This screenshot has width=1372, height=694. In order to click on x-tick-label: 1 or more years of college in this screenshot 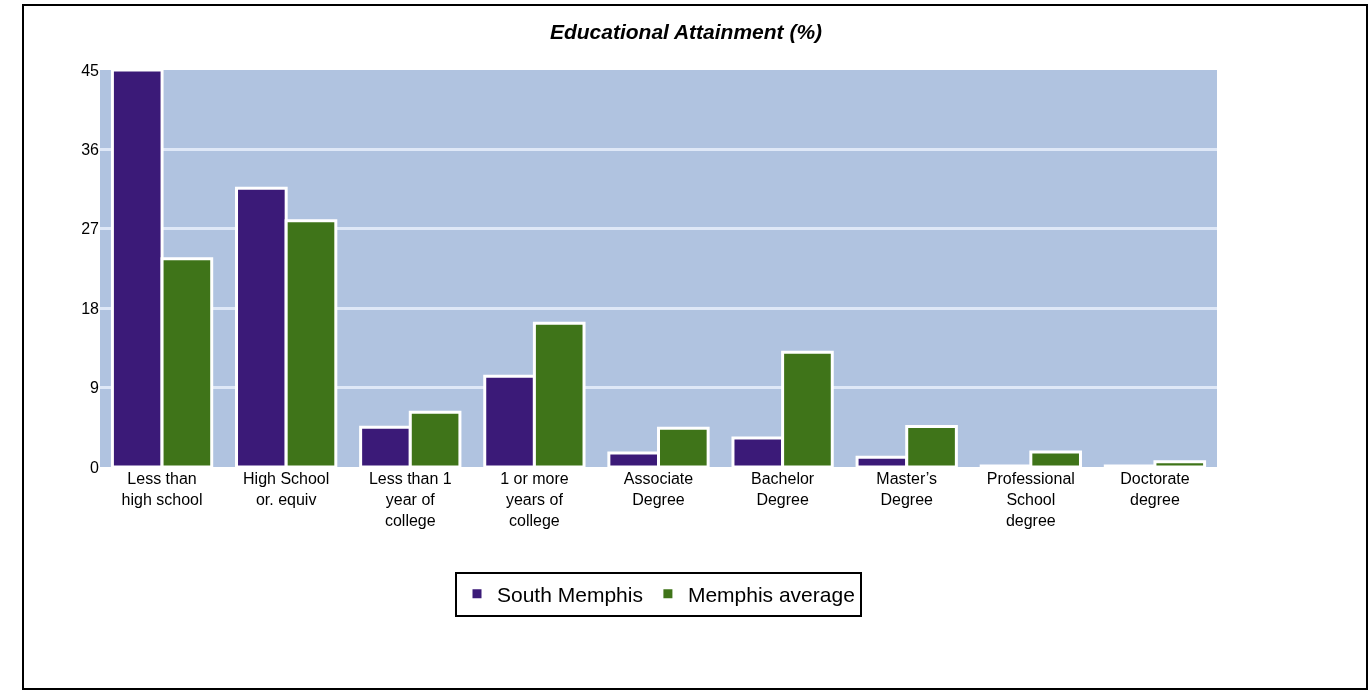, I will do `click(534, 499)`.